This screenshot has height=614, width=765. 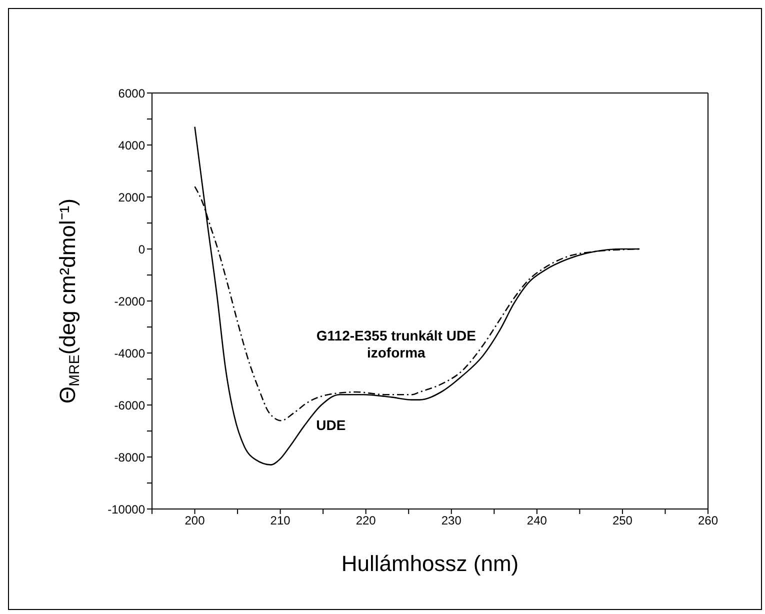 What do you see at coordinates (195, 521) in the screenshot?
I see `x-tick-label: 200` at bounding box center [195, 521].